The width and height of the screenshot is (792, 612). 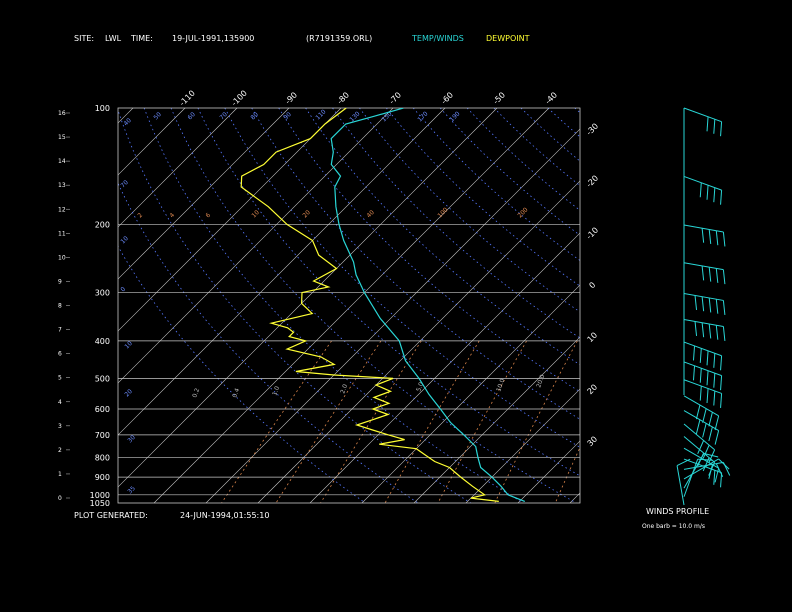 I want to click on time-label: TIME:, so click(x=141, y=38).